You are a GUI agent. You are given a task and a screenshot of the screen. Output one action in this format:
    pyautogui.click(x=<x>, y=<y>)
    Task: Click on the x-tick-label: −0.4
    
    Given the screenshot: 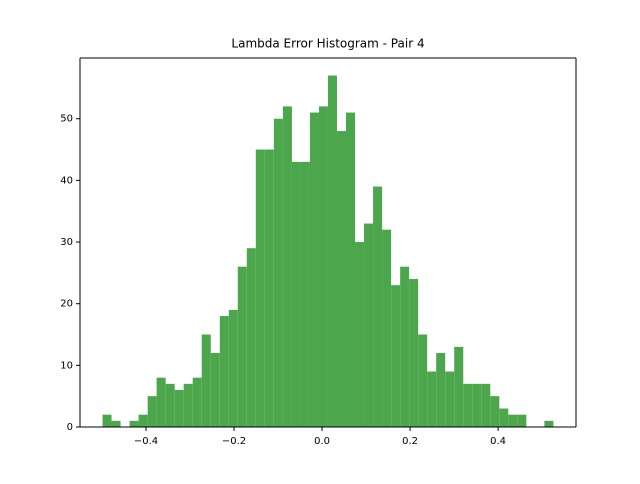 What is the action you would take?
    pyautogui.click(x=146, y=441)
    